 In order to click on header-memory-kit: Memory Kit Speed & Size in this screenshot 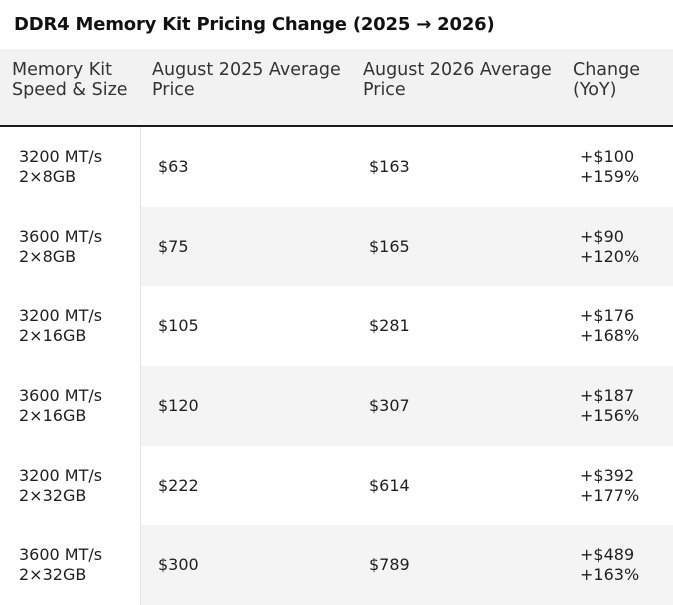, I will do `click(70, 87)`.